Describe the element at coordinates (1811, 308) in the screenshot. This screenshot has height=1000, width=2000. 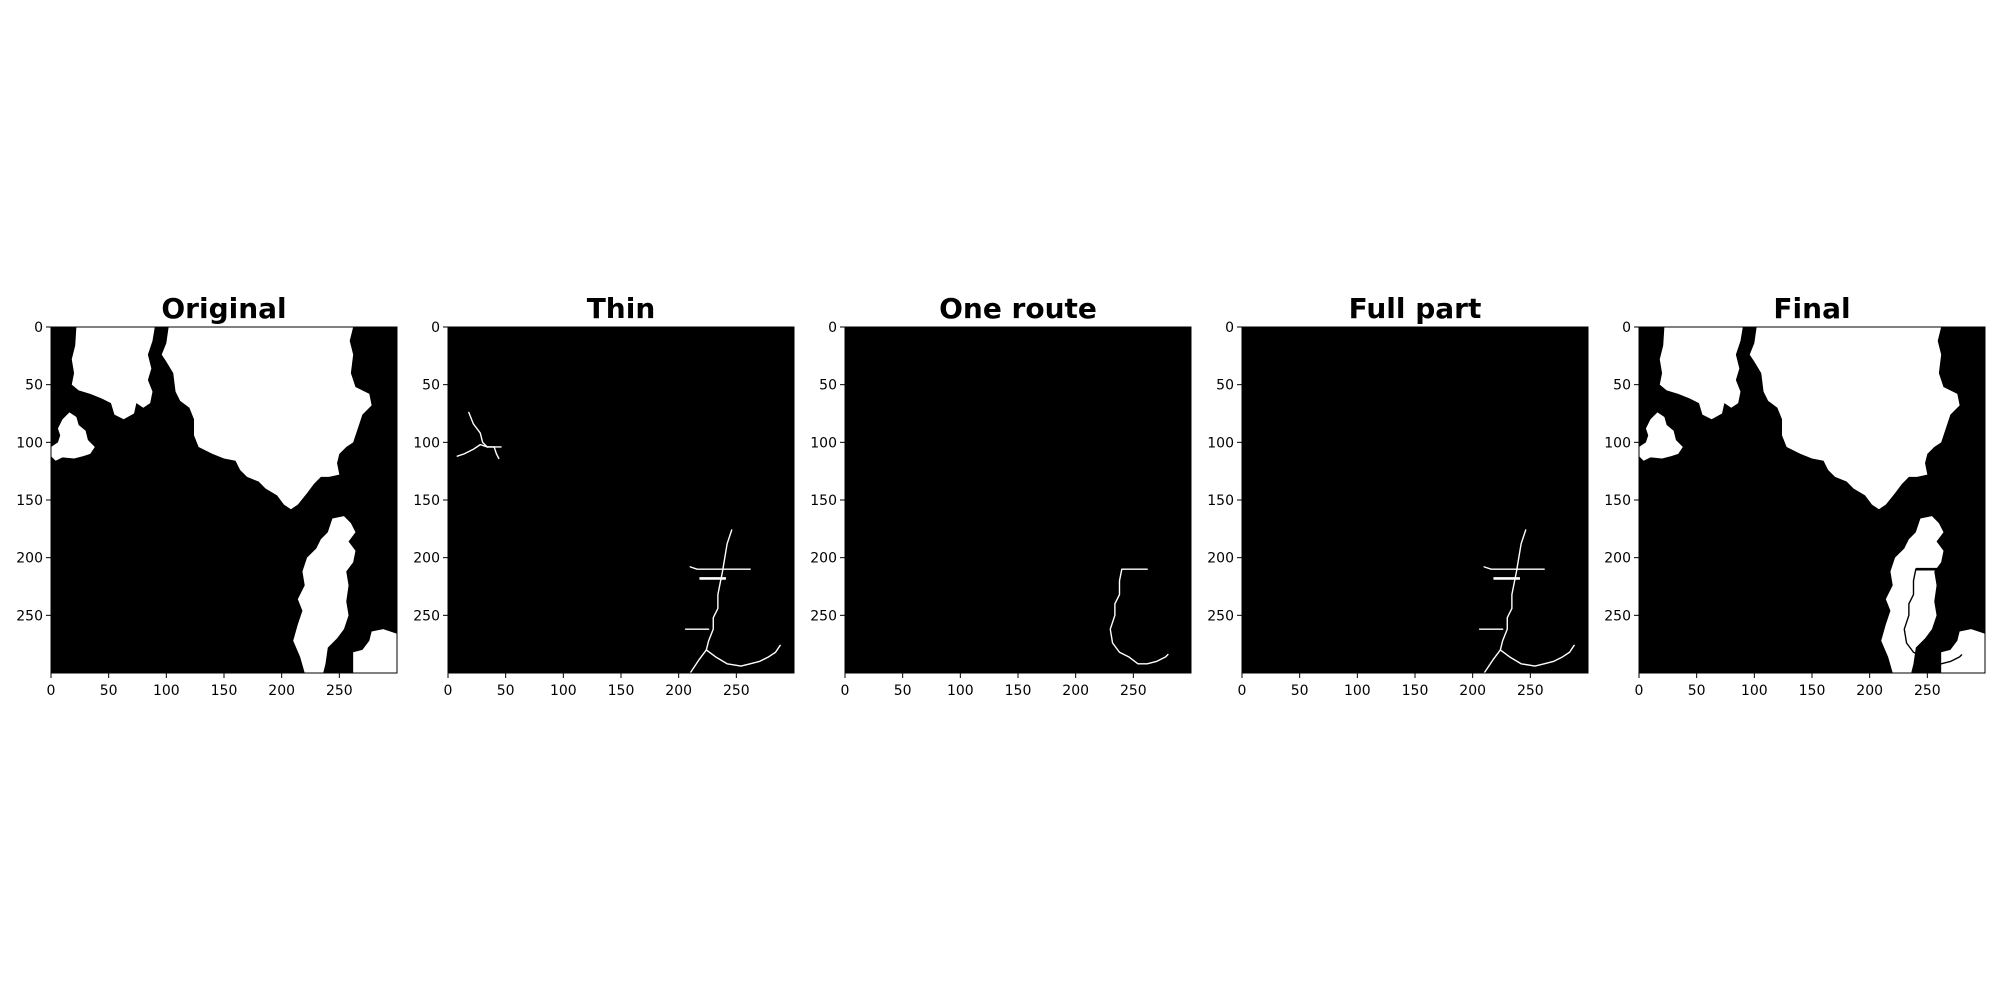
I see `panel-title: Final` at that location.